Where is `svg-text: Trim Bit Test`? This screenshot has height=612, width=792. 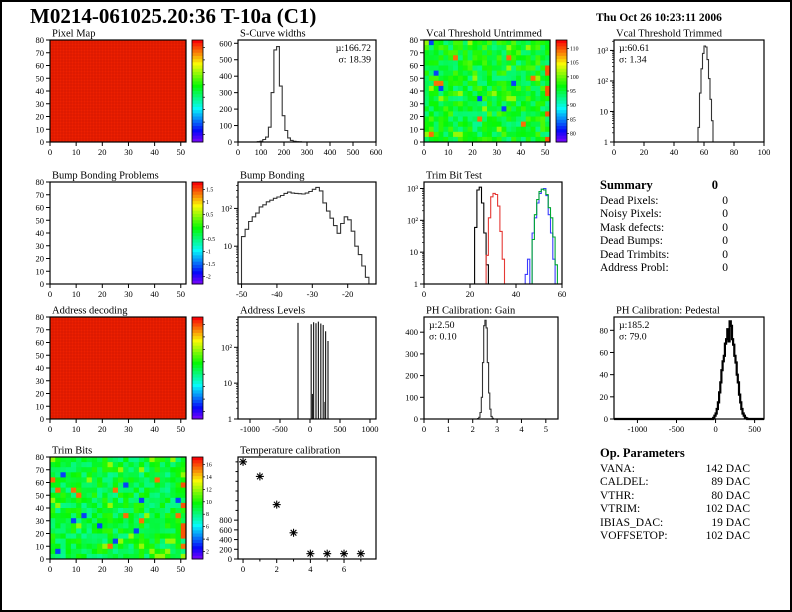
svg-text: Trim Bit Test is located at coordinates (454, 176).